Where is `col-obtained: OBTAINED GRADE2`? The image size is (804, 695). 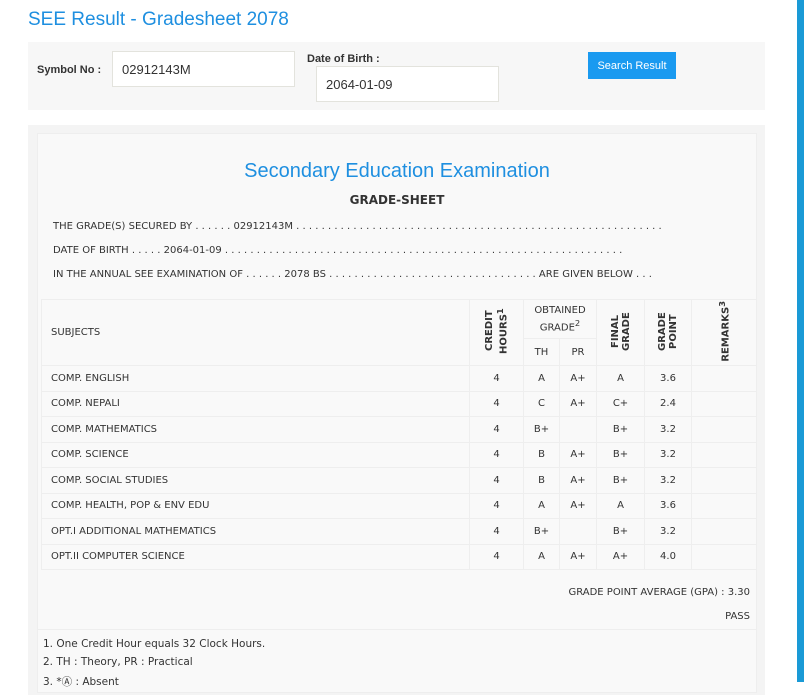 col-obtained: OBTAINED GRADE2 is located at coordinates (560, 319).